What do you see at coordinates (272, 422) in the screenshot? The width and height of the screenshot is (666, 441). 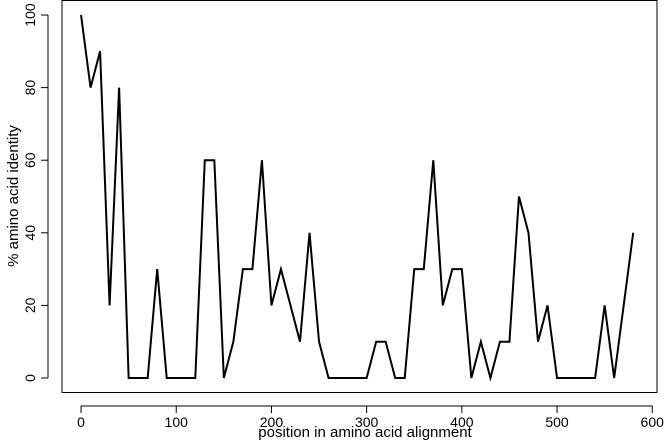 I see `x-tick-label: 200` at bounding box center [272, 422].